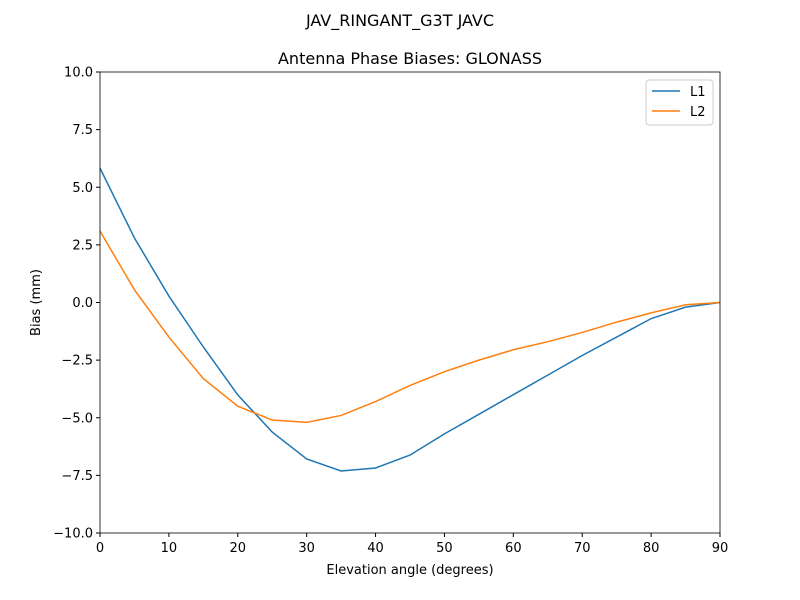  What do you see at coordinates (582, 548) in the screenshot?
I see `x-tick-label: 70` at bounding box center [582, 548].